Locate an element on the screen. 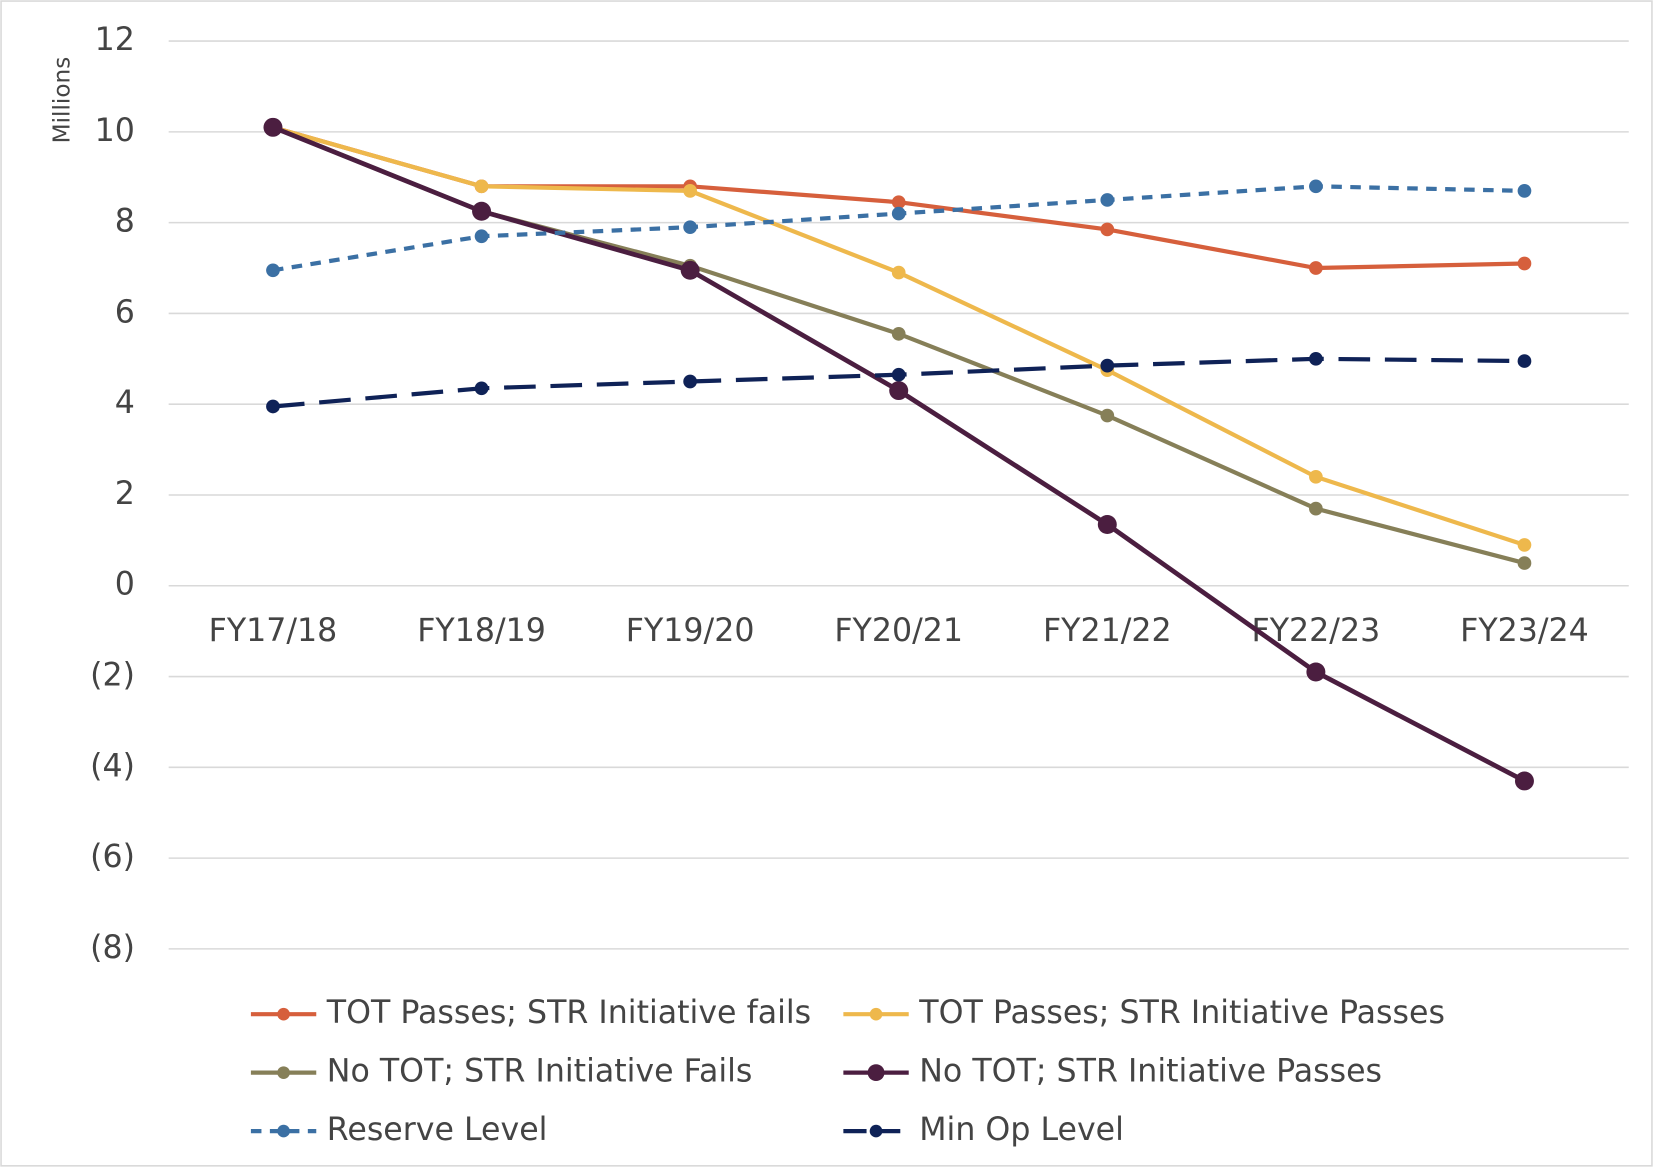 Image resolution: width=1653 pixels, height=1169 pixels. legend-label: TOT Passes; STR Initiative fails is located at coordinates (568, 1013).